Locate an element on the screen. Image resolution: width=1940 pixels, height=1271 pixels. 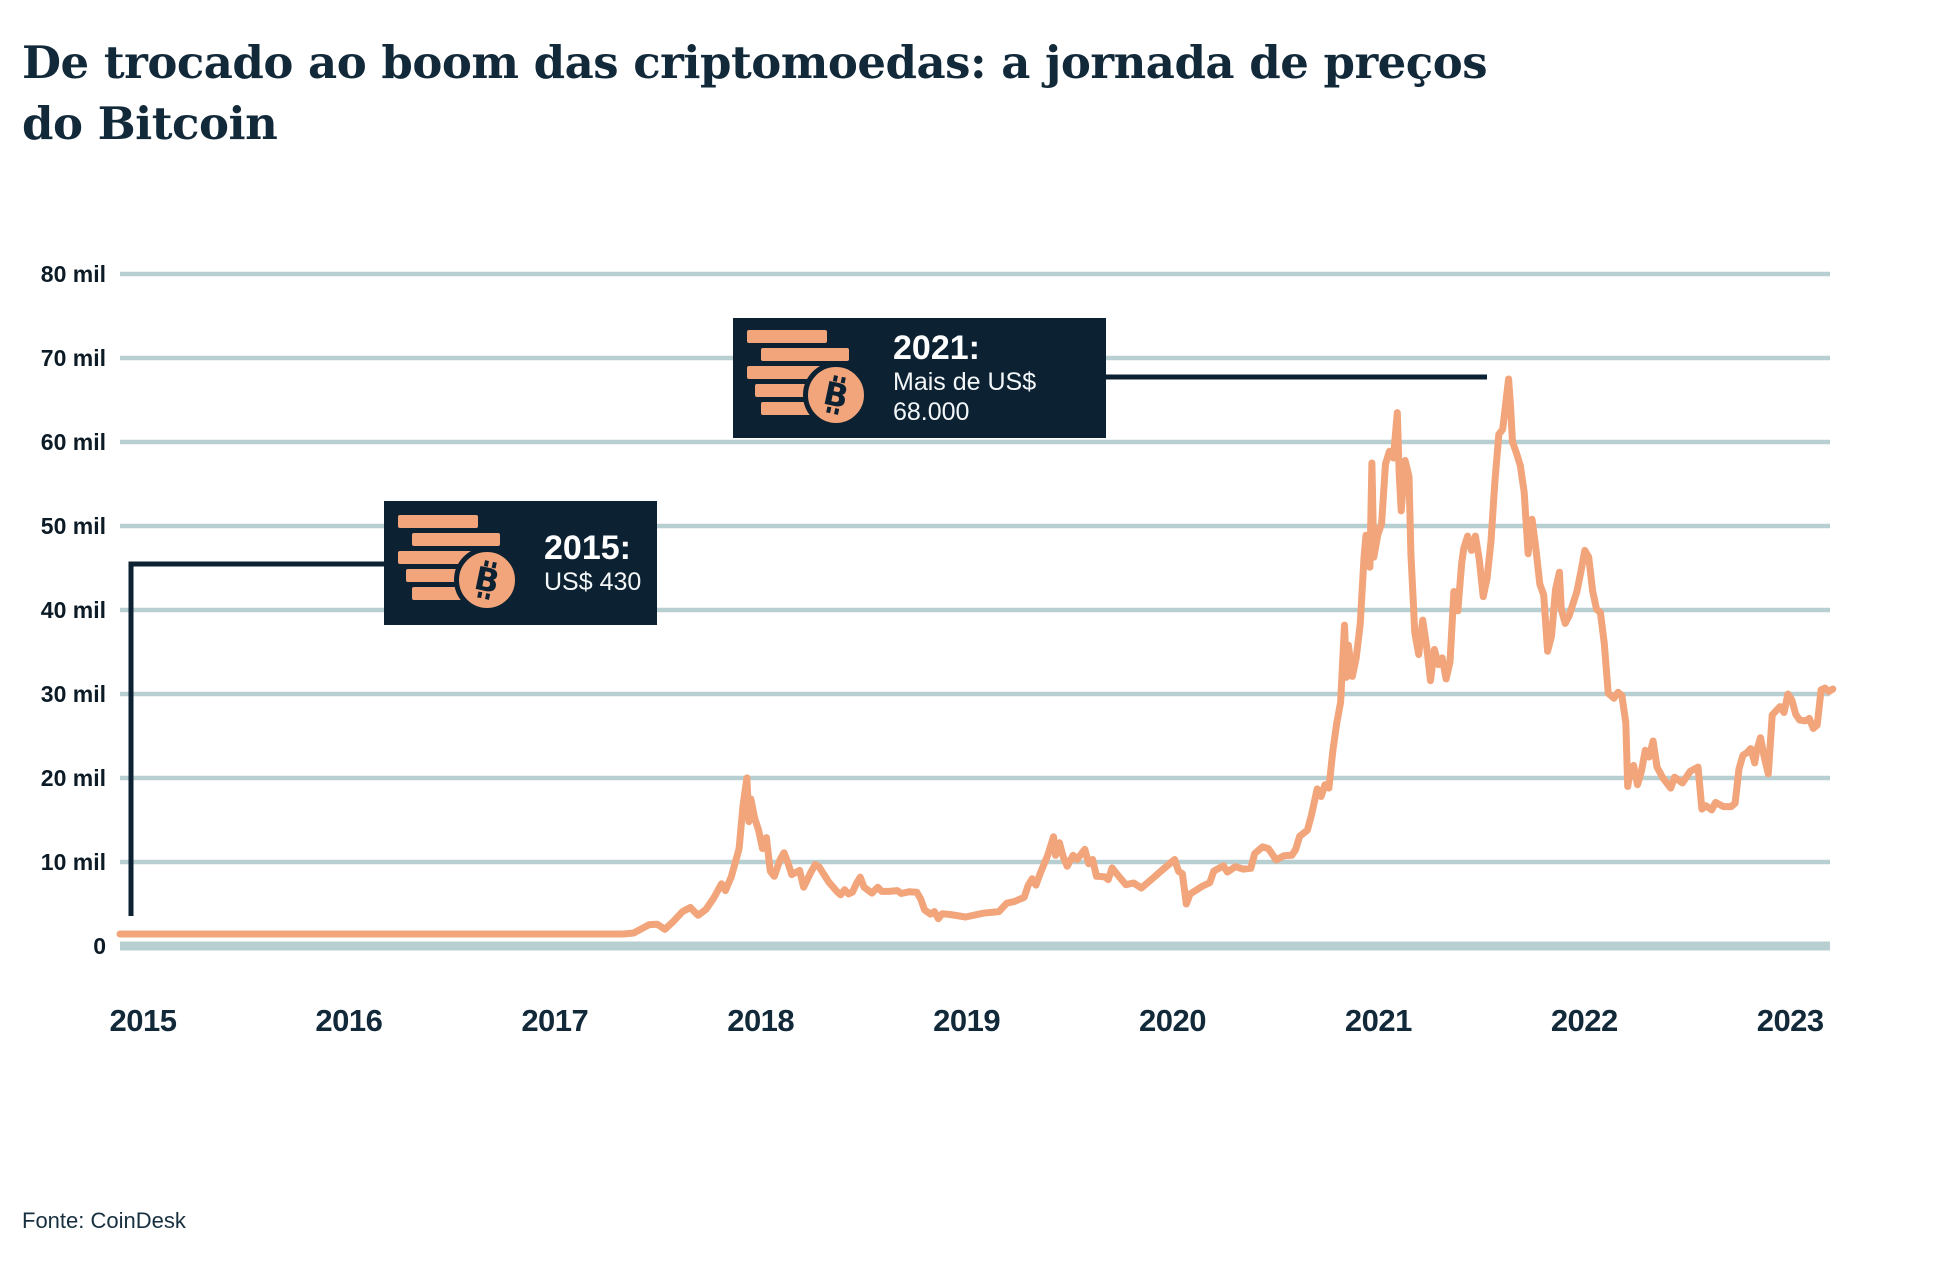
annotation-2015-value: US$ 430 is located at coordinates (593, 582).